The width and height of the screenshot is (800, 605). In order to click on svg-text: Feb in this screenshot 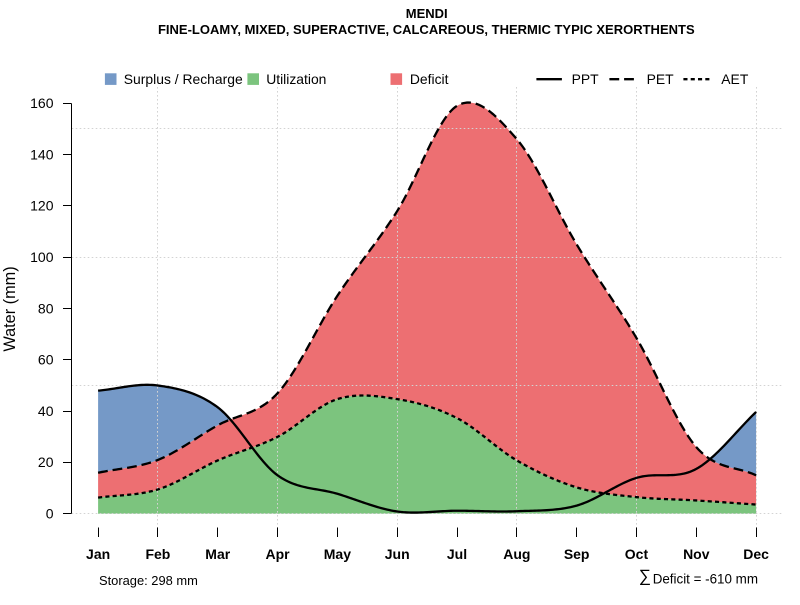, I will do `click(157, 554)`.